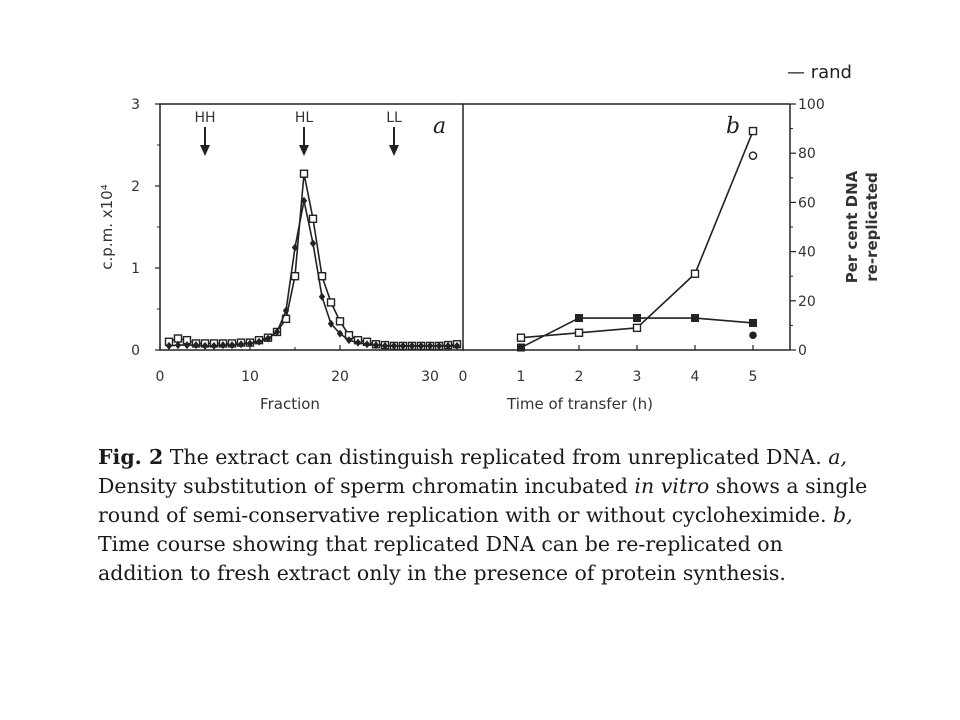 This screenshot has height=720, width=960. Describe the element at coordinates (131, 457) in the screenshot. I see `caption-fig-label: Fig. 2` at that location.